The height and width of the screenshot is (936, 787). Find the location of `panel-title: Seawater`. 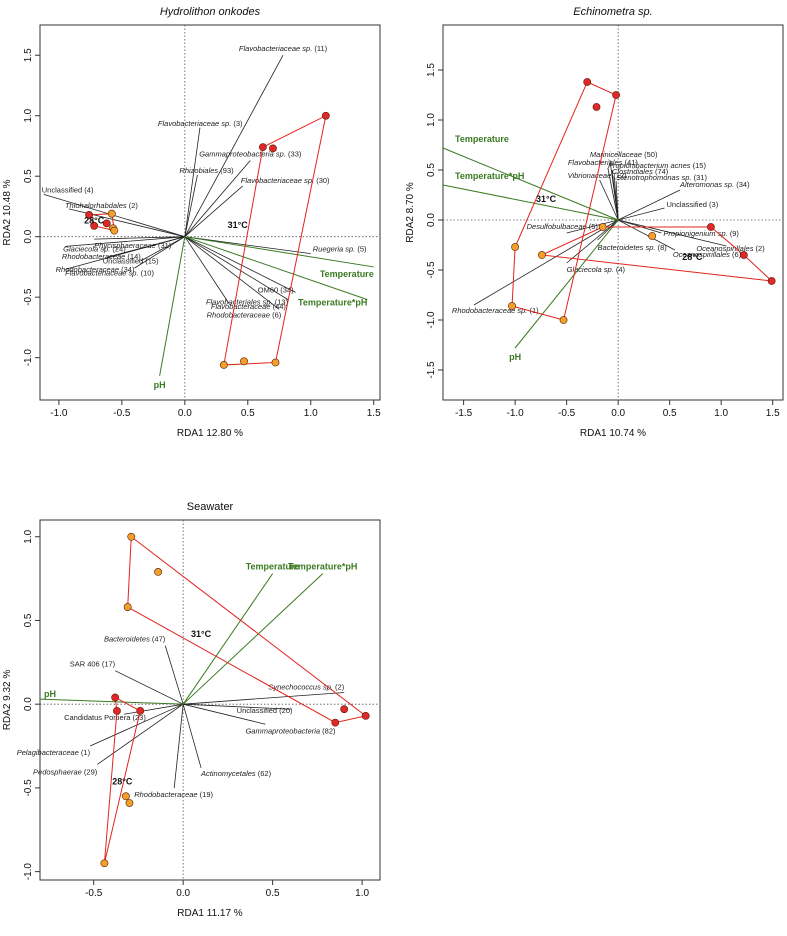

panel-title: Seawater is located at coordinates (210, 507).